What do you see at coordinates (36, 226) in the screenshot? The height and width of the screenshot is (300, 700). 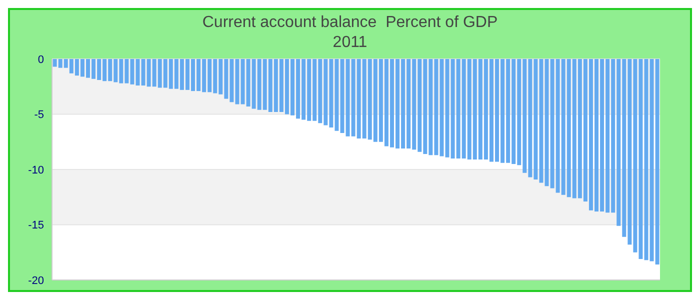 I see `y-tick-label: -15` at bounding box center [36, 226].